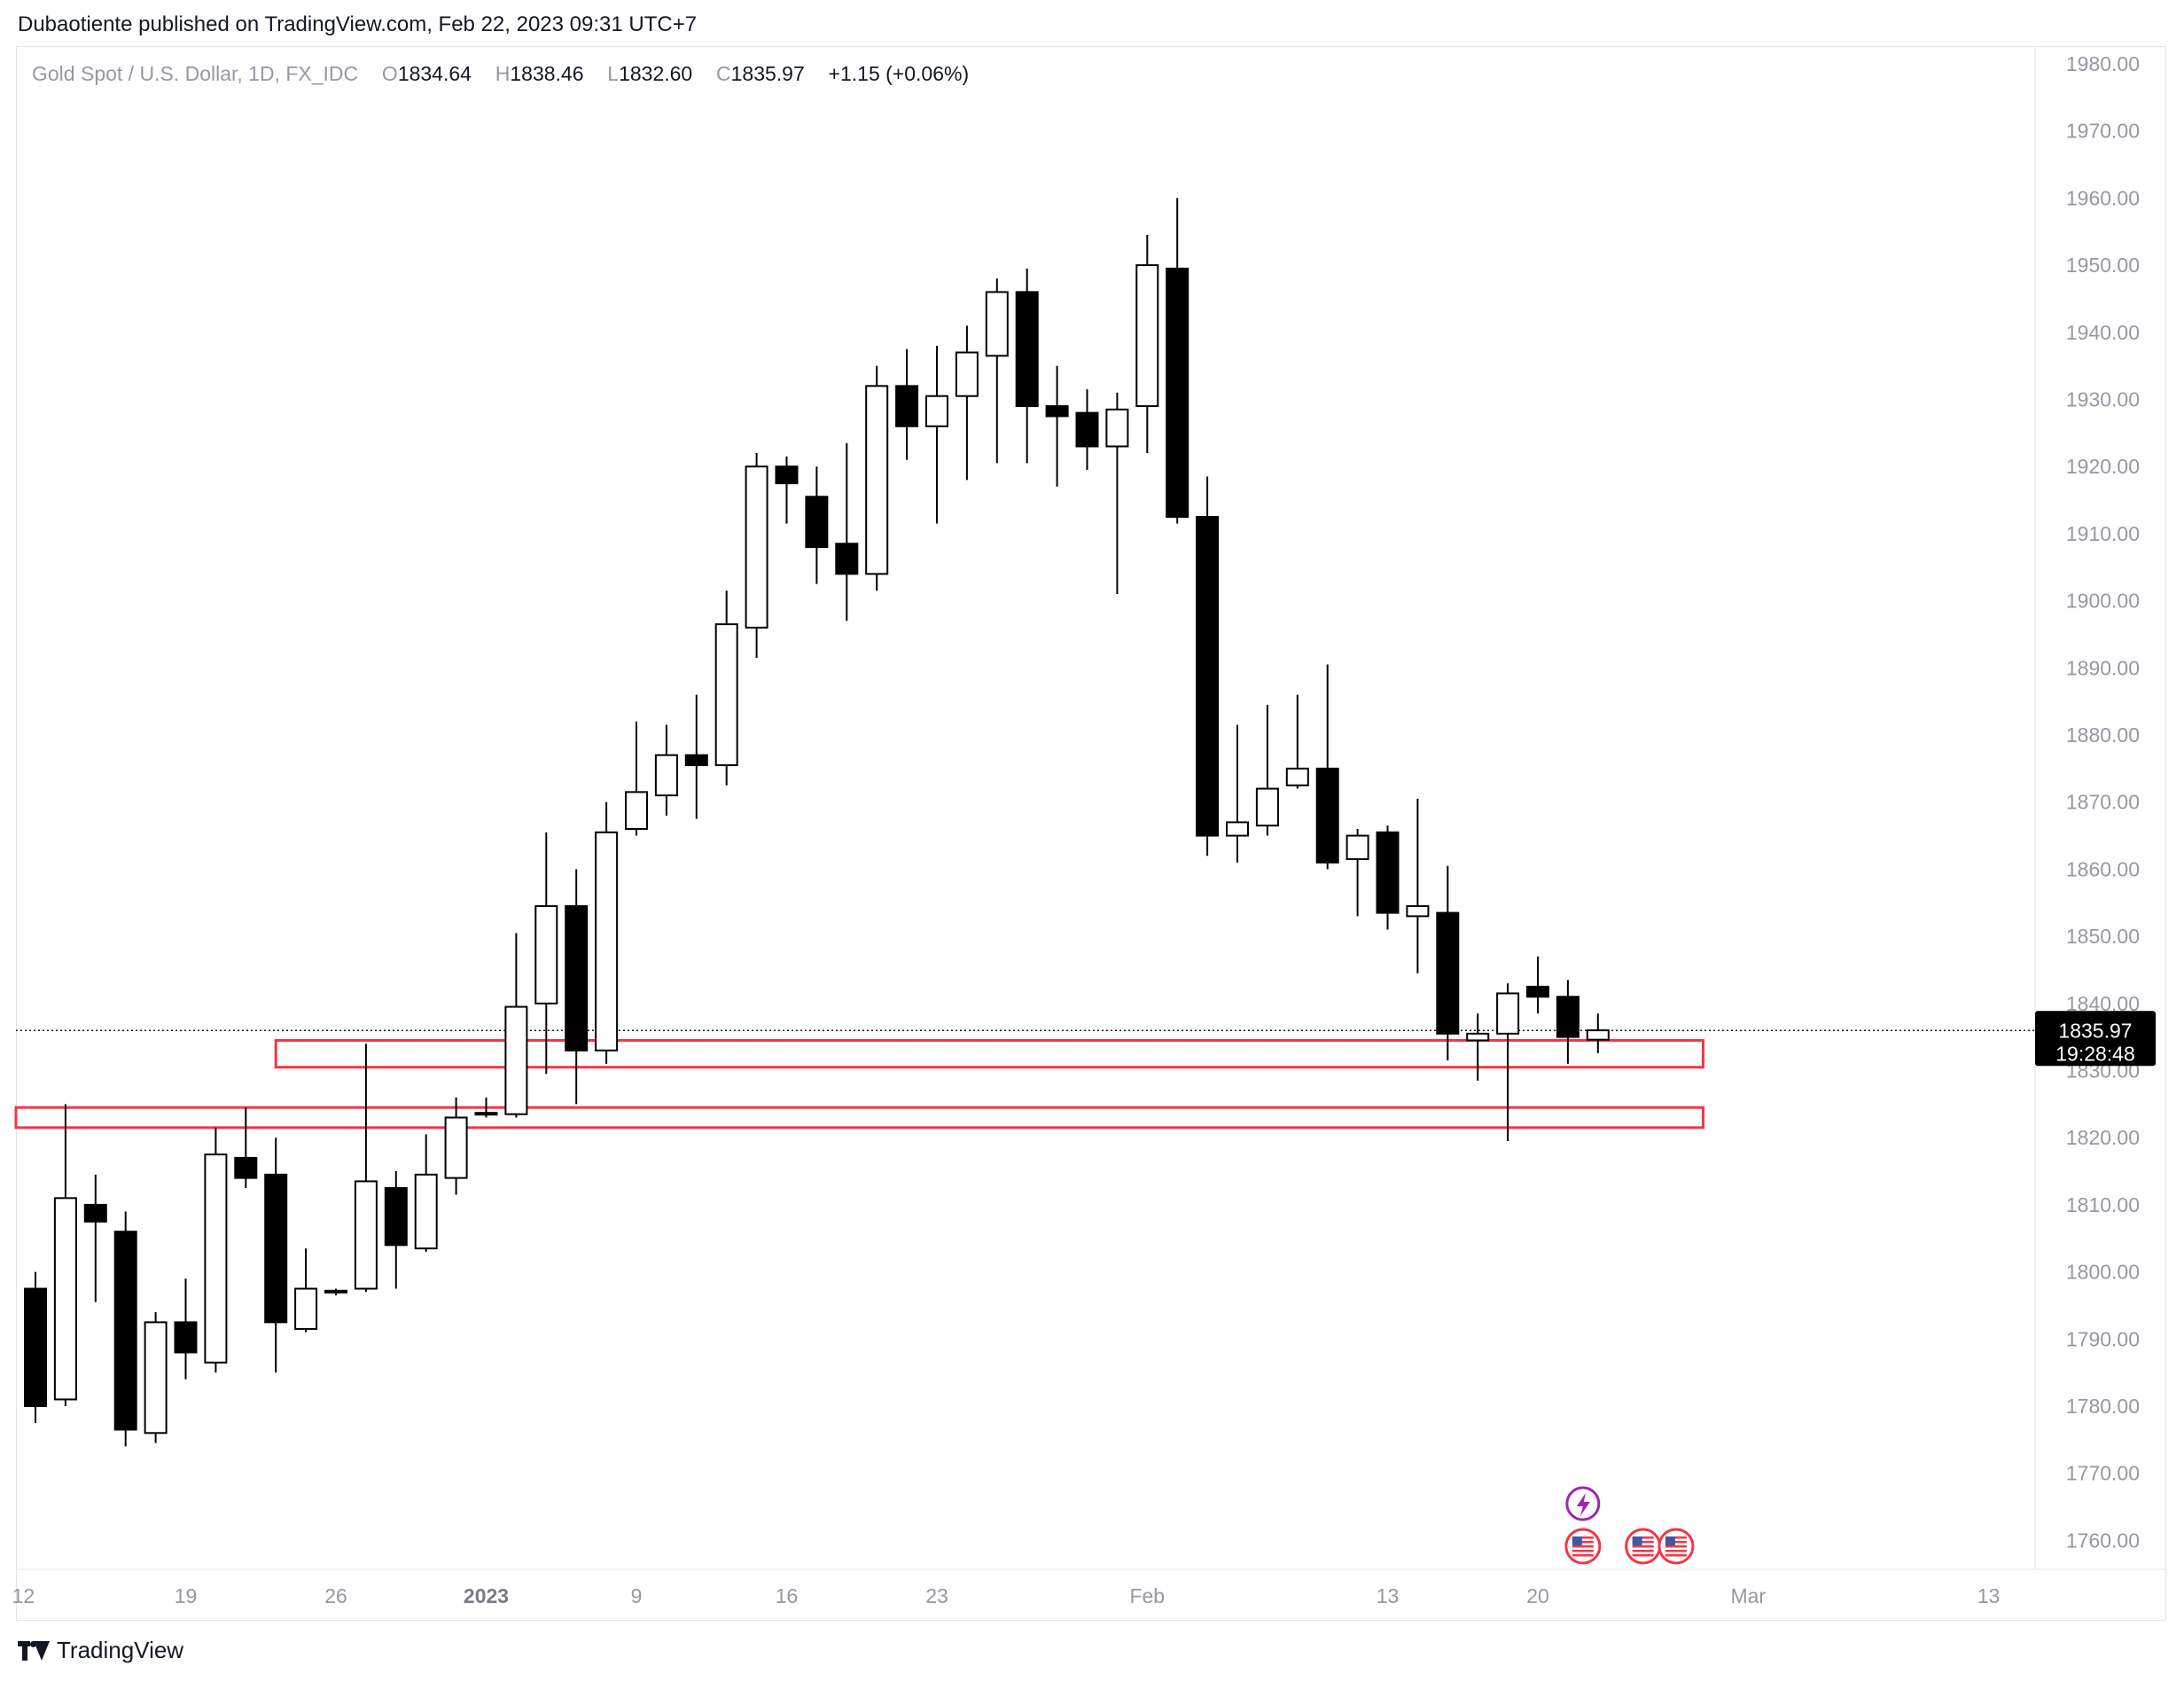 The image size is (2184, 1681). Describe the element at coordinates (767, 73) in the screenshot. I see `legend-close-value: 1835.97` at that location.